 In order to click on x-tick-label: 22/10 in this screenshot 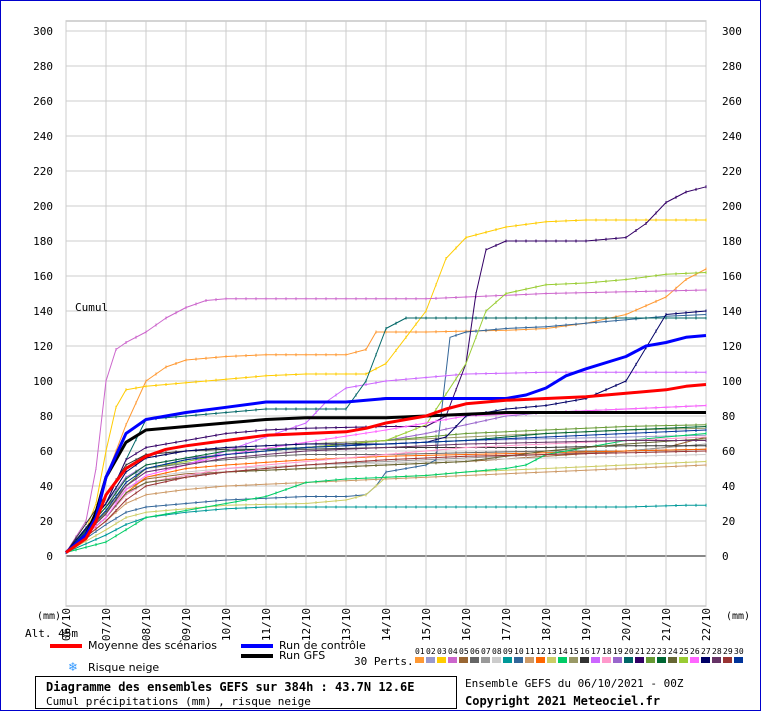, I will do `click(706, 624)`.